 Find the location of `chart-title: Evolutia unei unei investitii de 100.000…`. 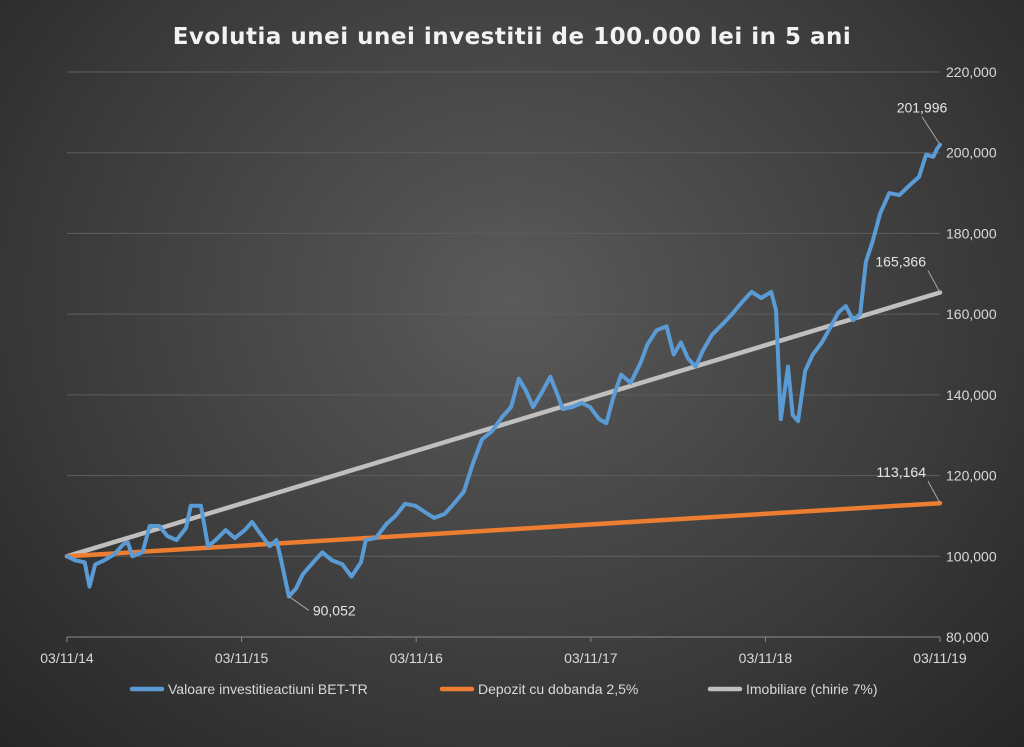

chart-title: Evolutia unei unei investitii de 100.000… is located at coordinates (512, 37).